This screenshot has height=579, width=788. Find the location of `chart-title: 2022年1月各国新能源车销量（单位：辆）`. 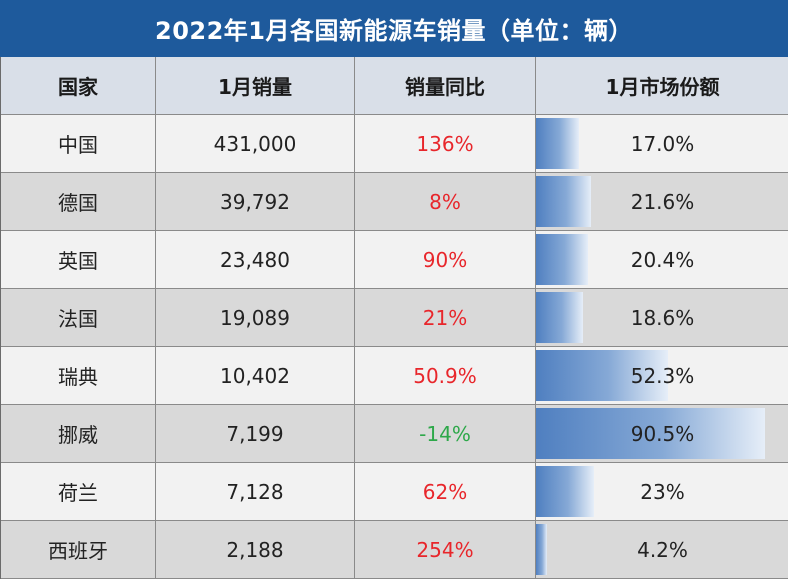

chart-title: 2022年1月各国新能源车销量（单位：辆） is located at coordinates (394, 29).